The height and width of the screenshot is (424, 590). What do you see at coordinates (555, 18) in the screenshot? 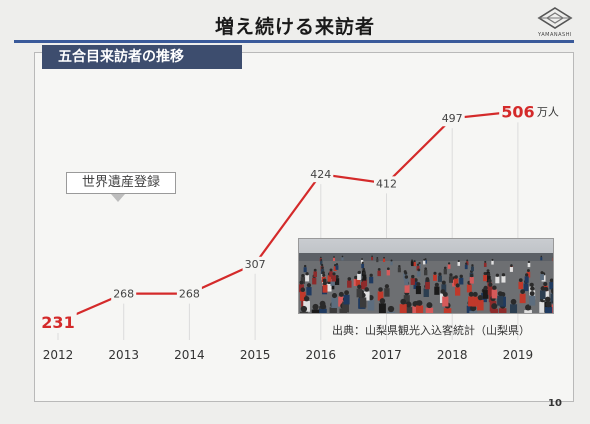
I see `logo-mark-icon` at bounding box center [555, 18].